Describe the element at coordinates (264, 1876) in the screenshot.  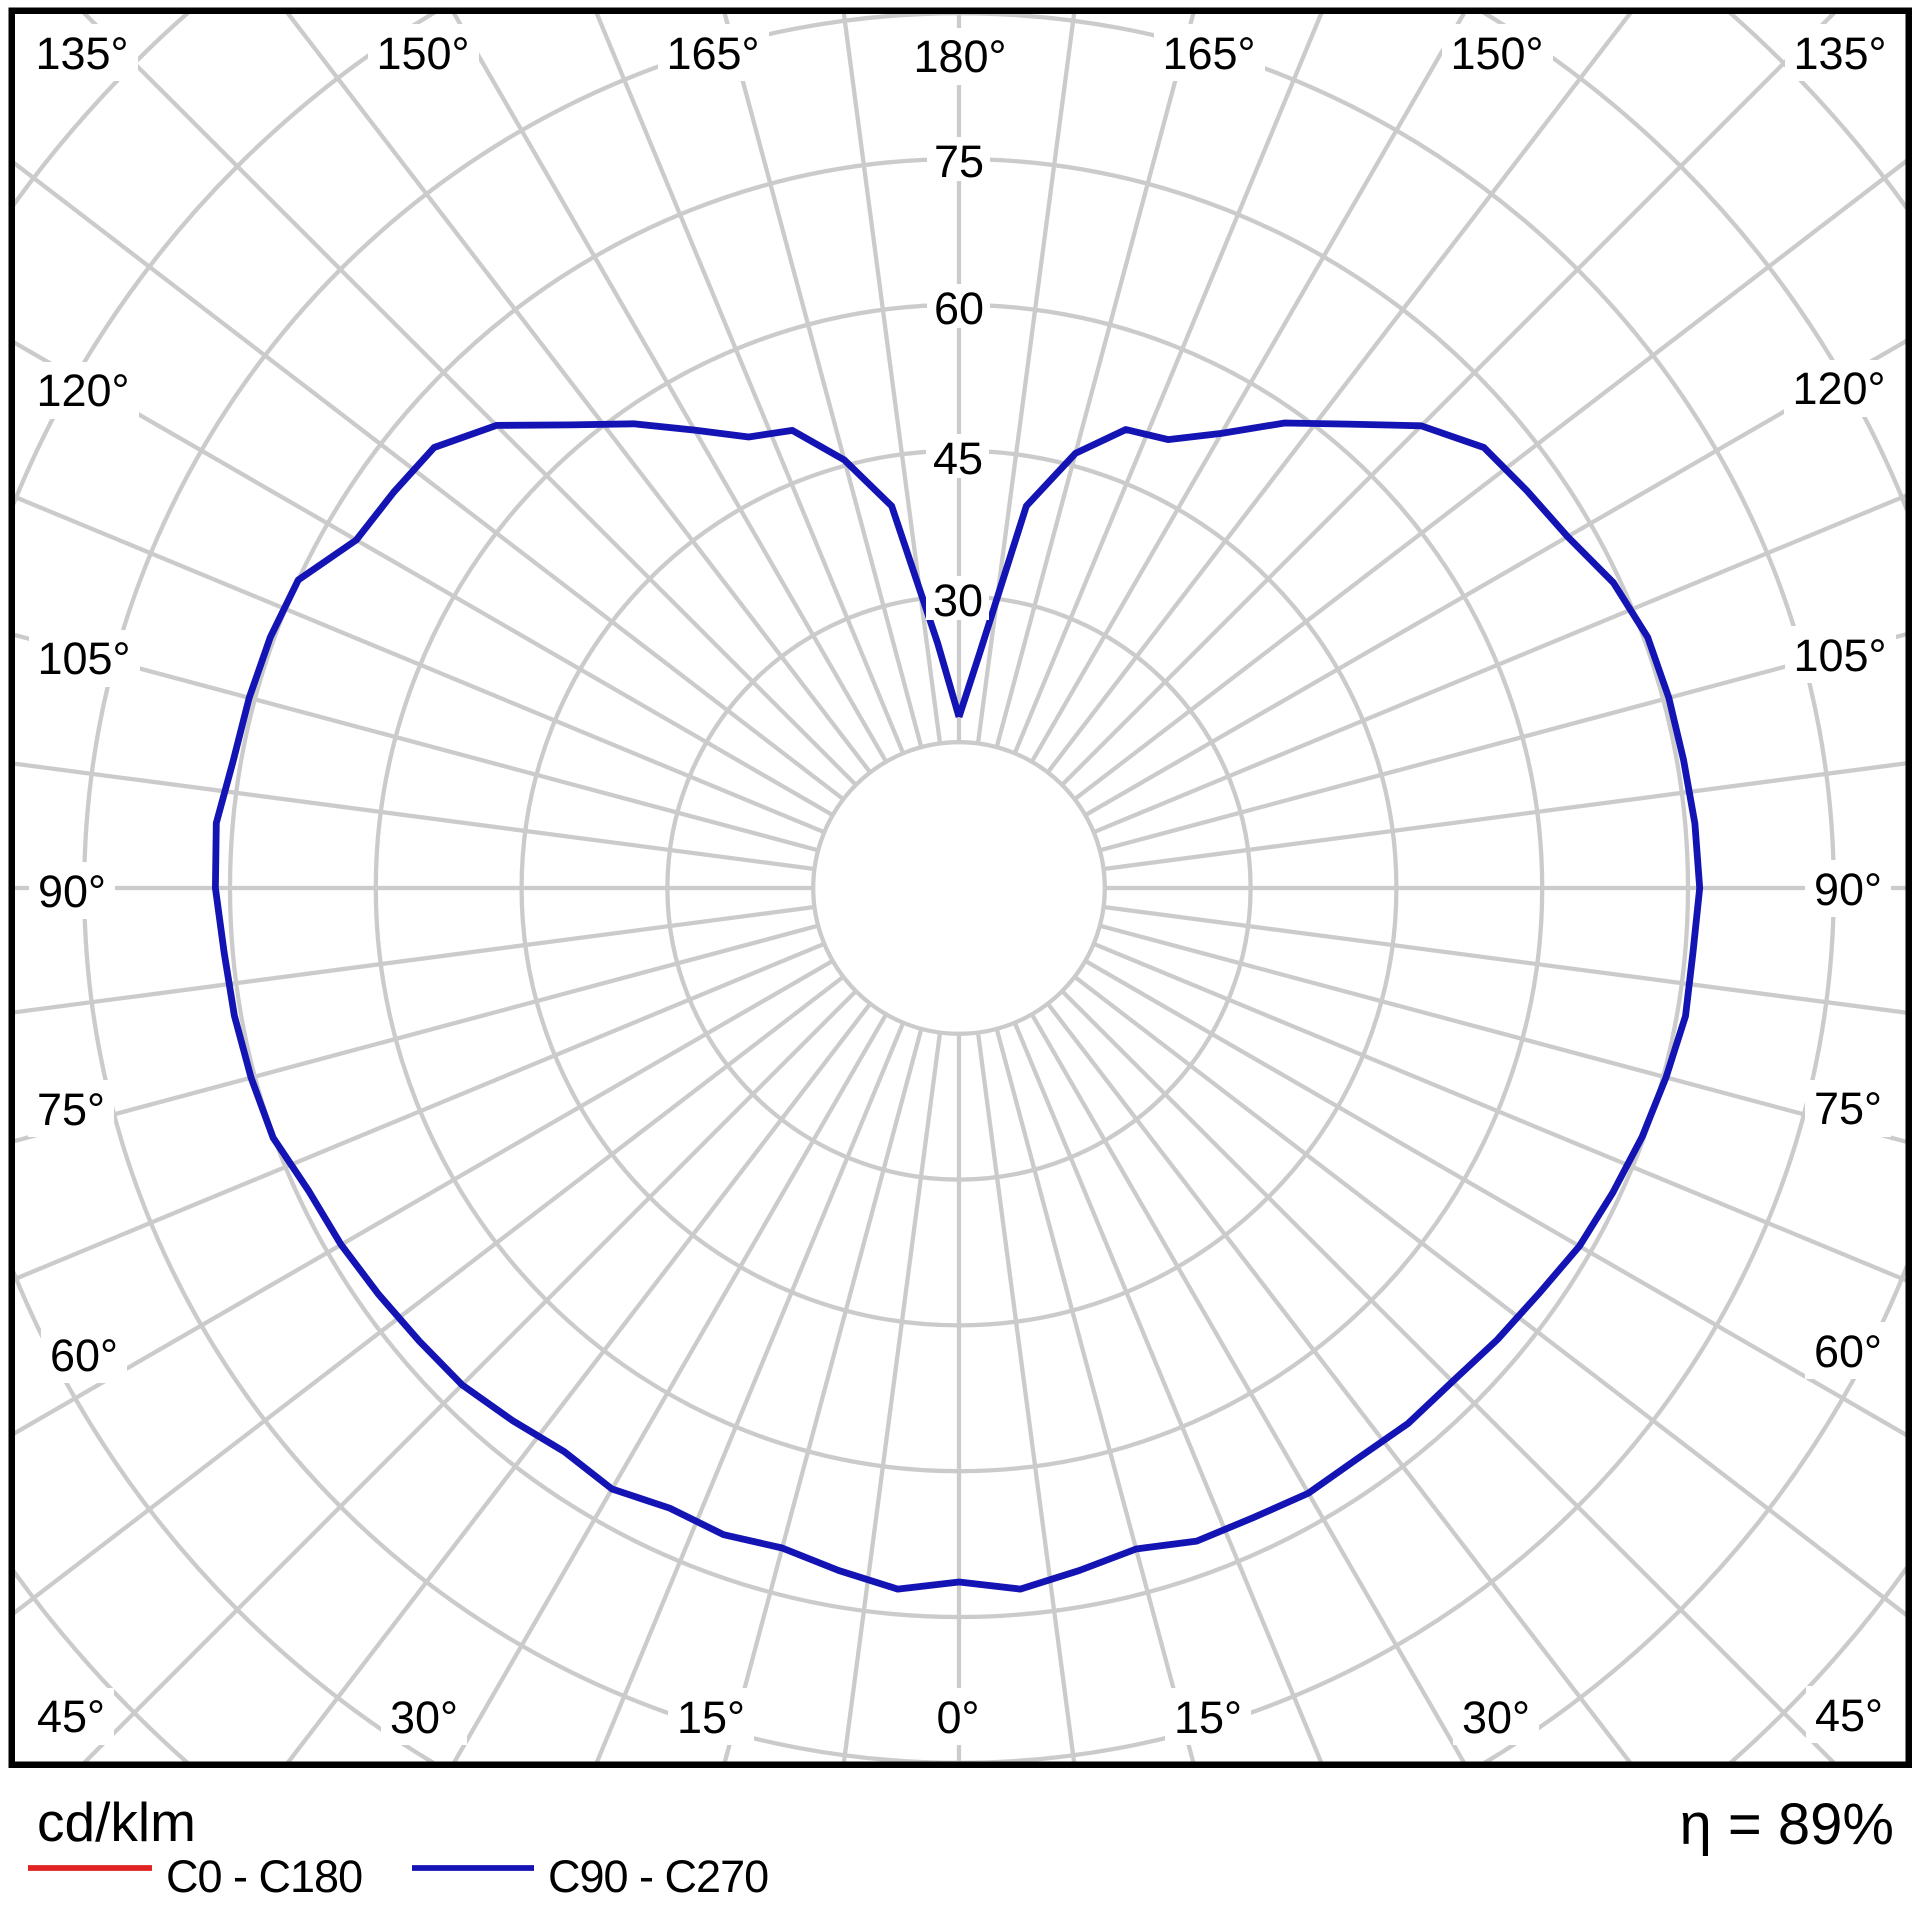
I see `svg-text: C0 - C180` at that location.